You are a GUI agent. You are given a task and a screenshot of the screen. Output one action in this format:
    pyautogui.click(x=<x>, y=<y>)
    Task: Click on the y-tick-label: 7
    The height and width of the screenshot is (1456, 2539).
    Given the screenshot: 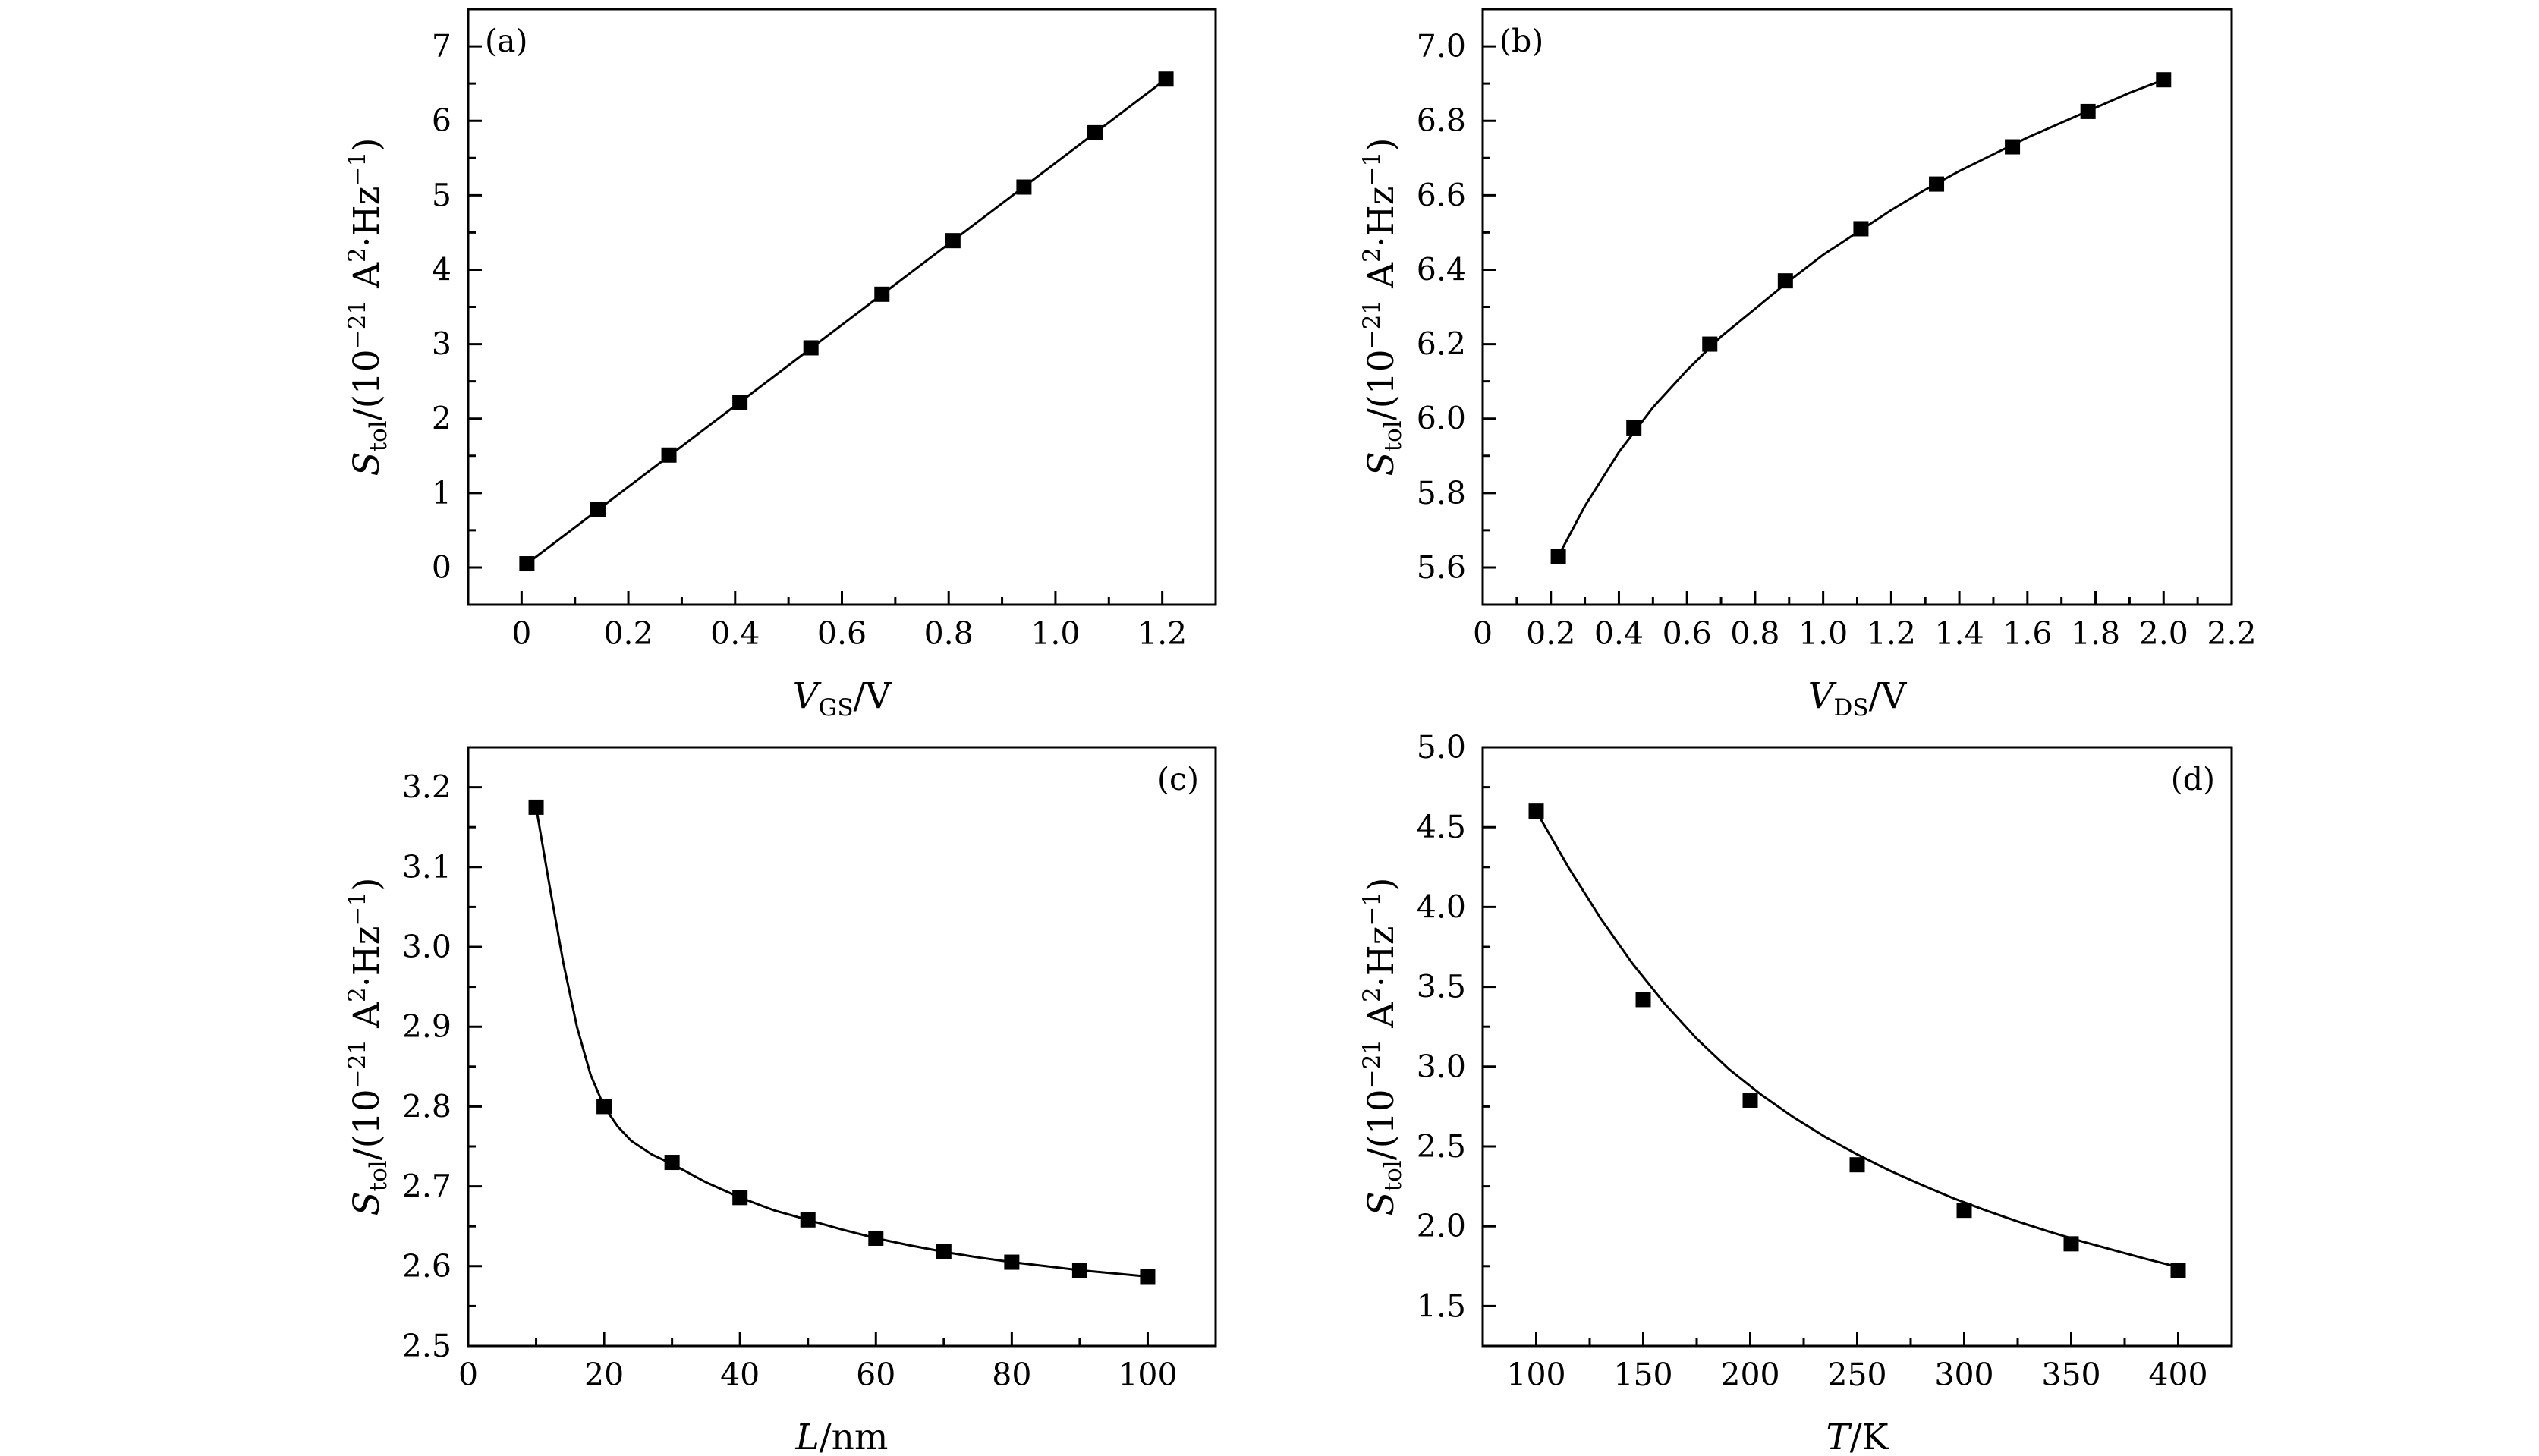 What is the action you would take?
    pyautogui.click(x=441, y=46)
    